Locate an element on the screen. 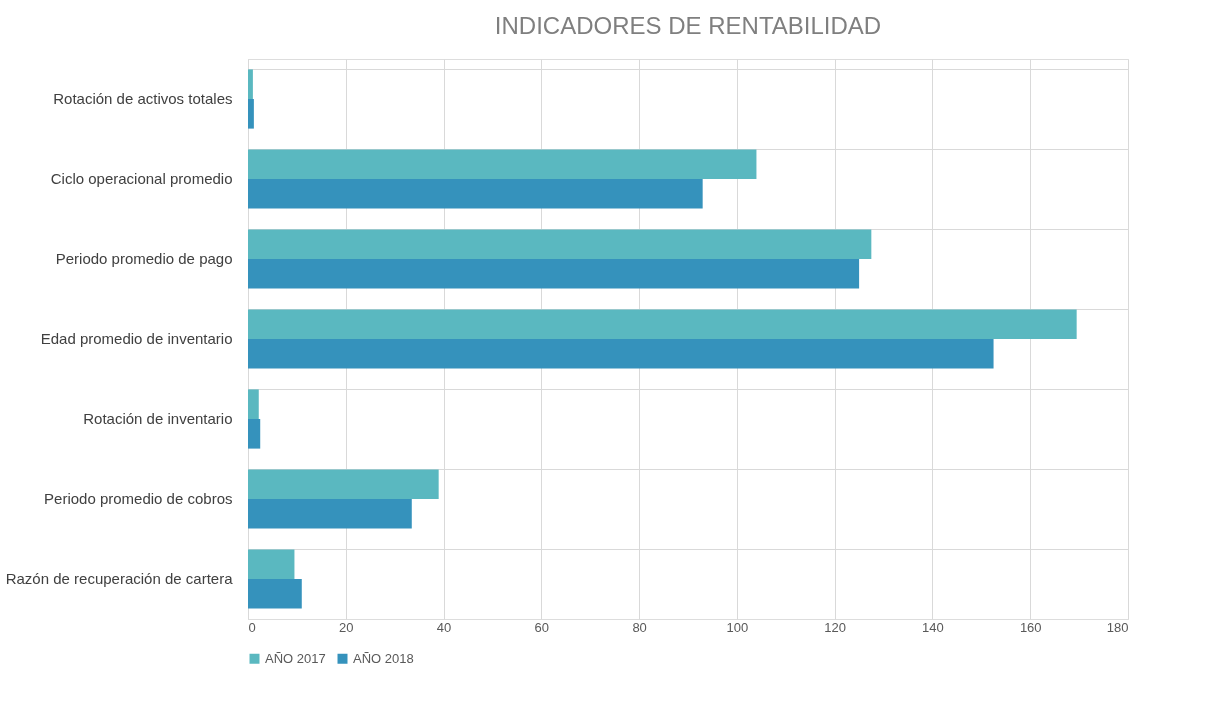  legend-label: AÑO 2017 is located at coordinates (295, 658).